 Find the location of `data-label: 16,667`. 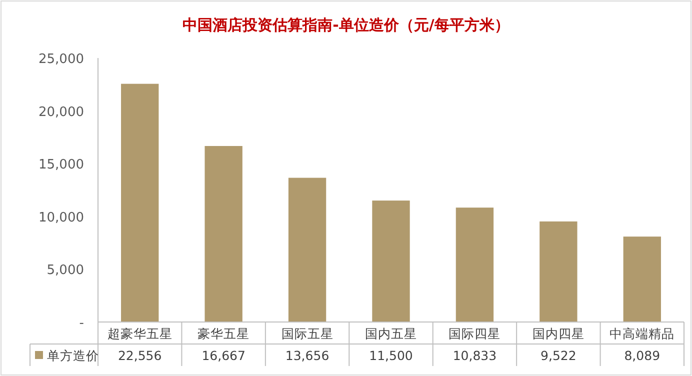

data-label: 16,667 is located at coordinates (224, 355).